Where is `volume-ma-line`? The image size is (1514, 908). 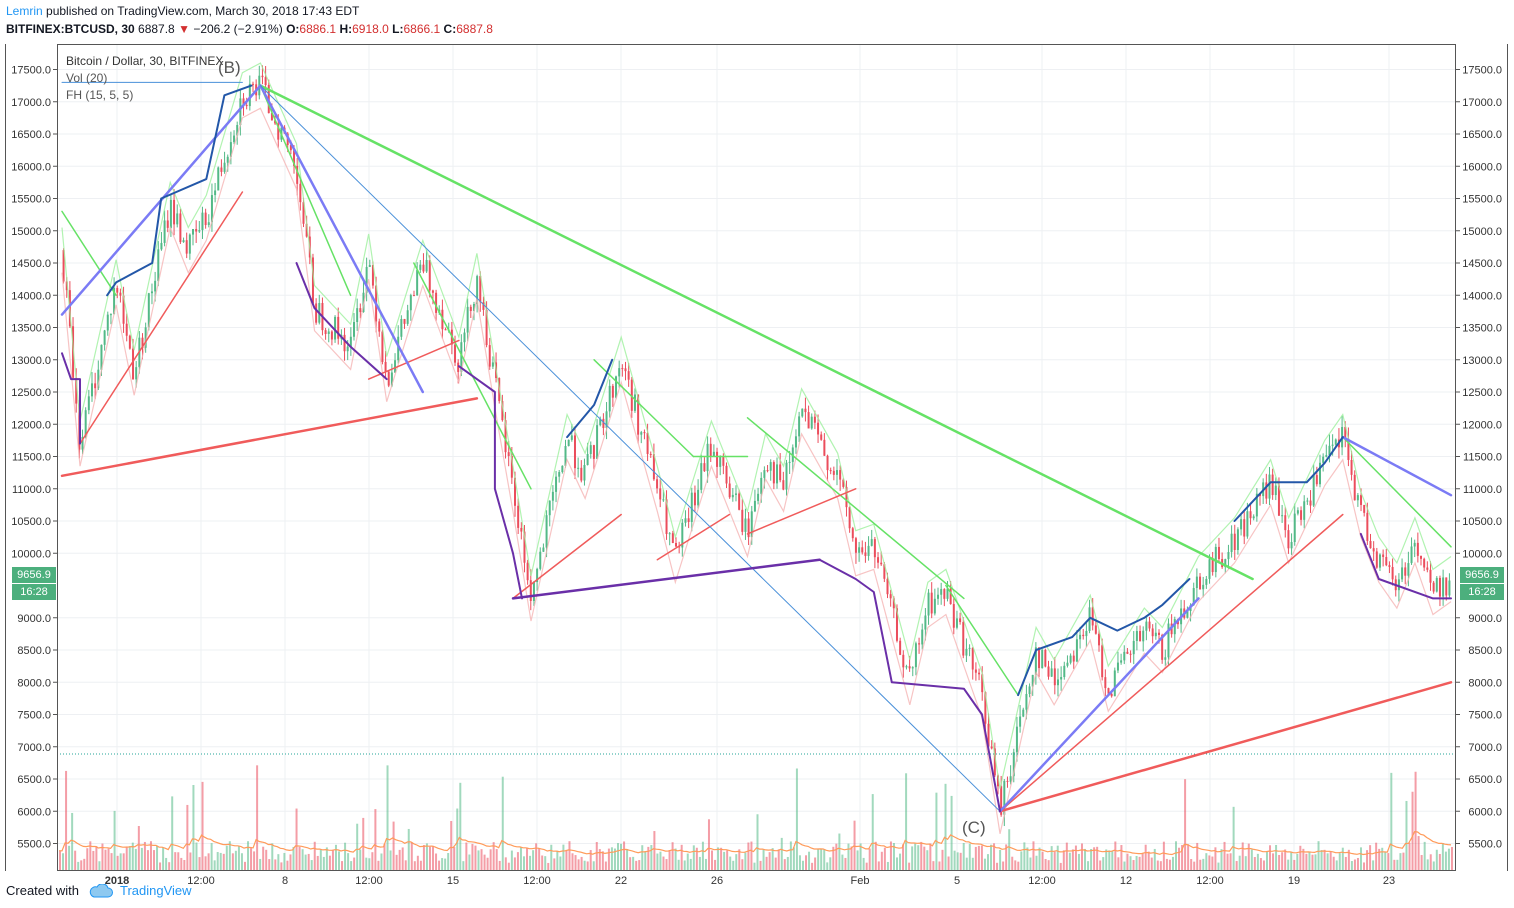
volume-ma-line is located at coordinates (755, 843).